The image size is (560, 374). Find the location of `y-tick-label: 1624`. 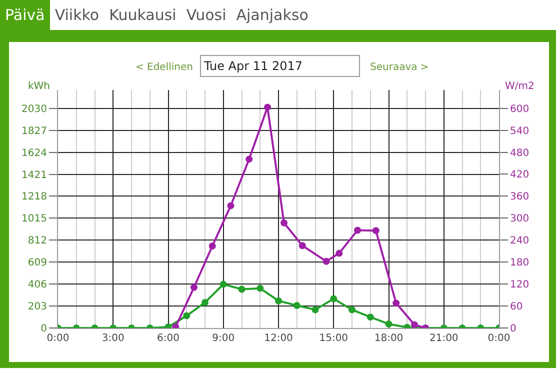

y-tick-label: 1624 is located at coordinates (34, 153).